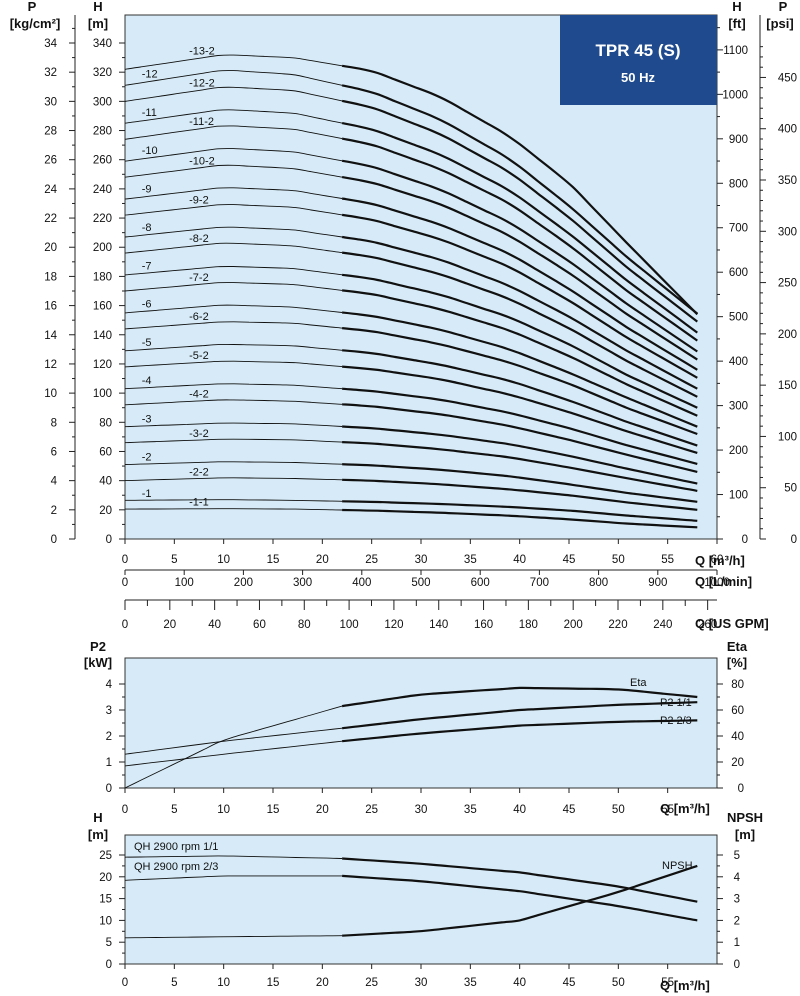 Image resolution: width=800 pixels, height=996 pixels. I want to click on p-kgcm2-tick-label: 0, so click(54, 540).